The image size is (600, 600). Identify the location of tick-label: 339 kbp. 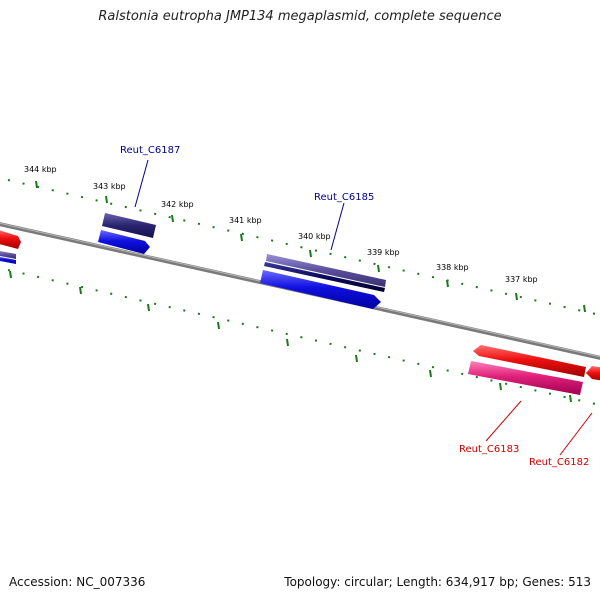
(383, 252).